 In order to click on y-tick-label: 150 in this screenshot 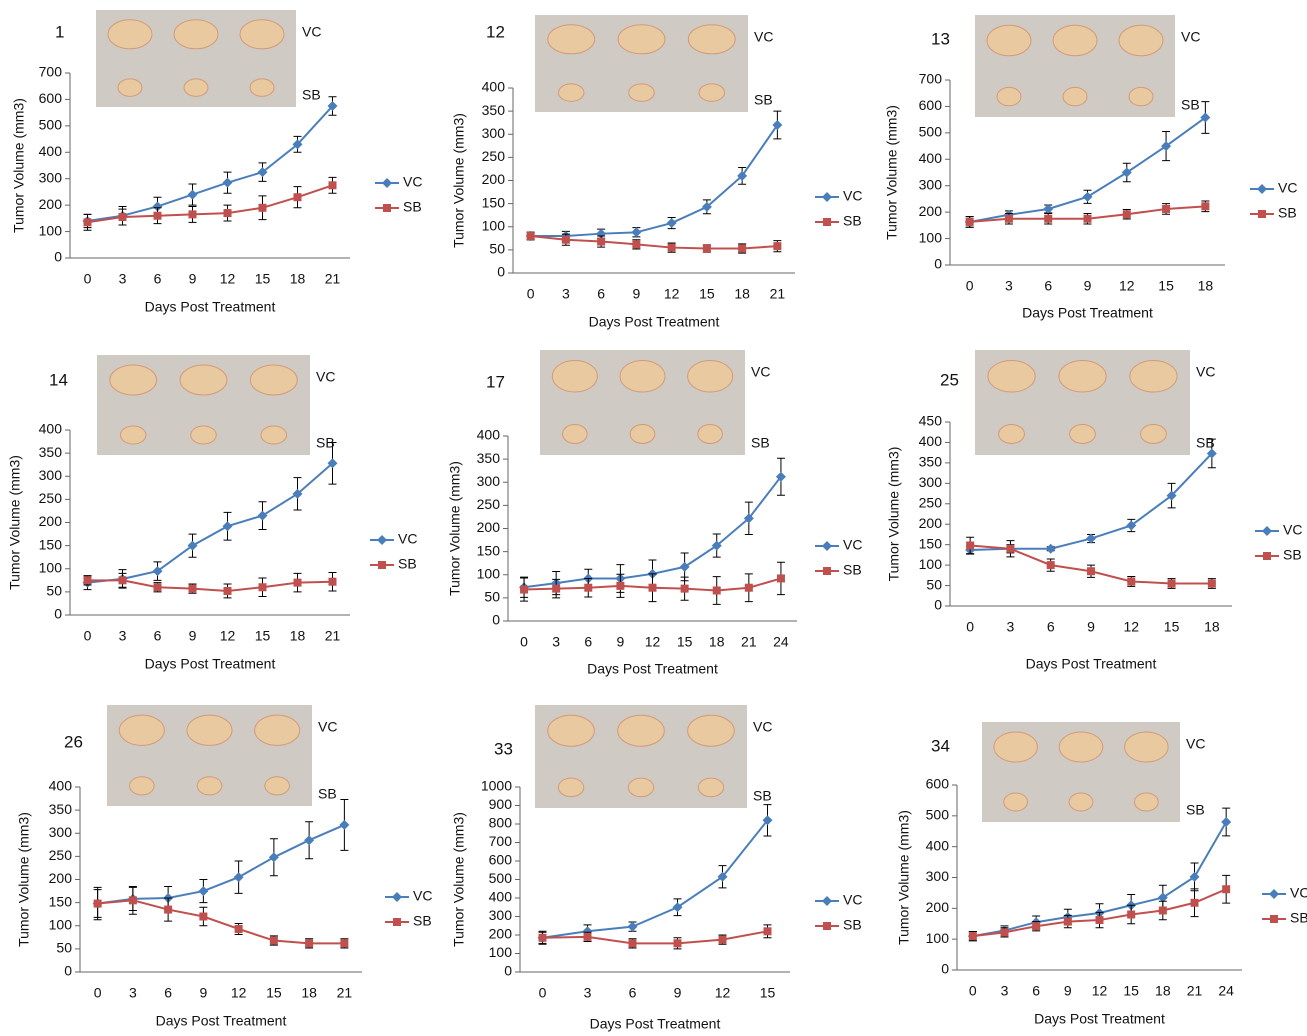, I will do `click(51, 544)`.